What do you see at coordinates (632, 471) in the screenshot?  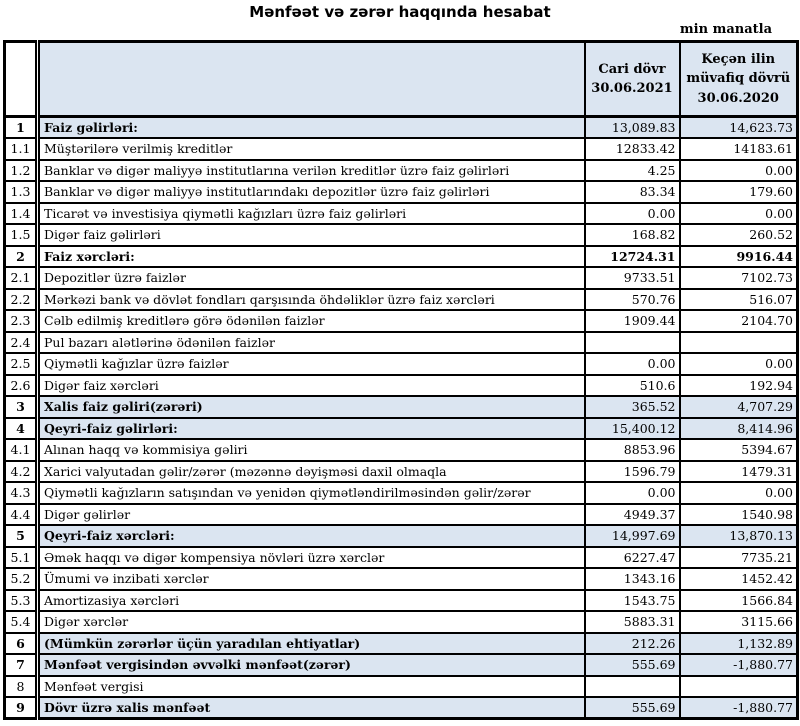 I see `value-current: 1596.79` at bounding box center [632, 471].